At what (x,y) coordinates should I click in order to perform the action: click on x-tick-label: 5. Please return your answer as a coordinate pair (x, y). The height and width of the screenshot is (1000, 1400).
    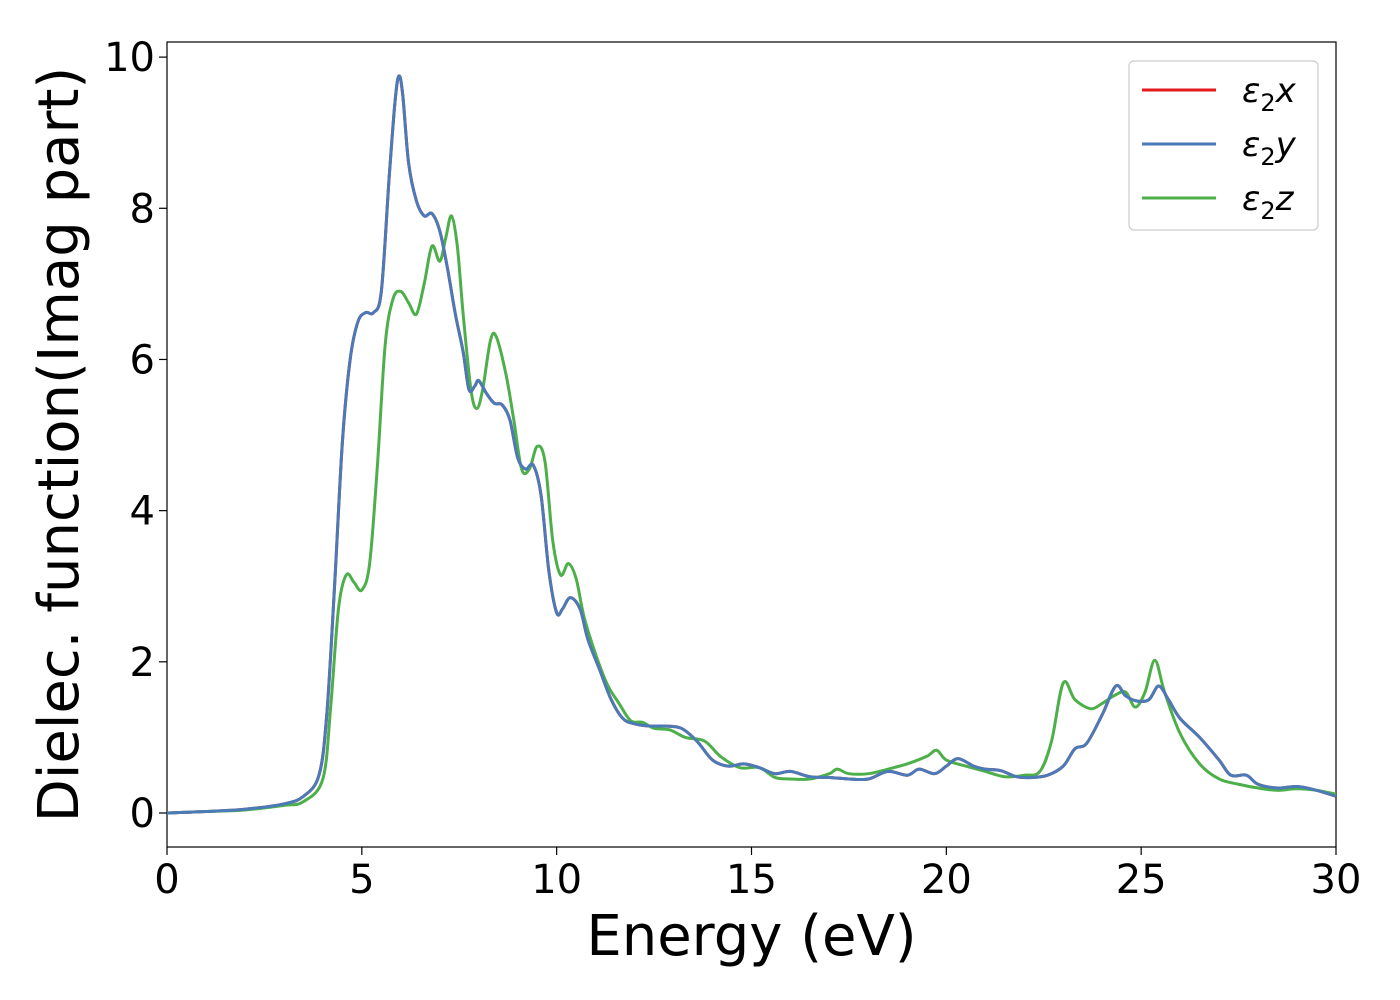
    Looking at the image, I should click on (361, 880).